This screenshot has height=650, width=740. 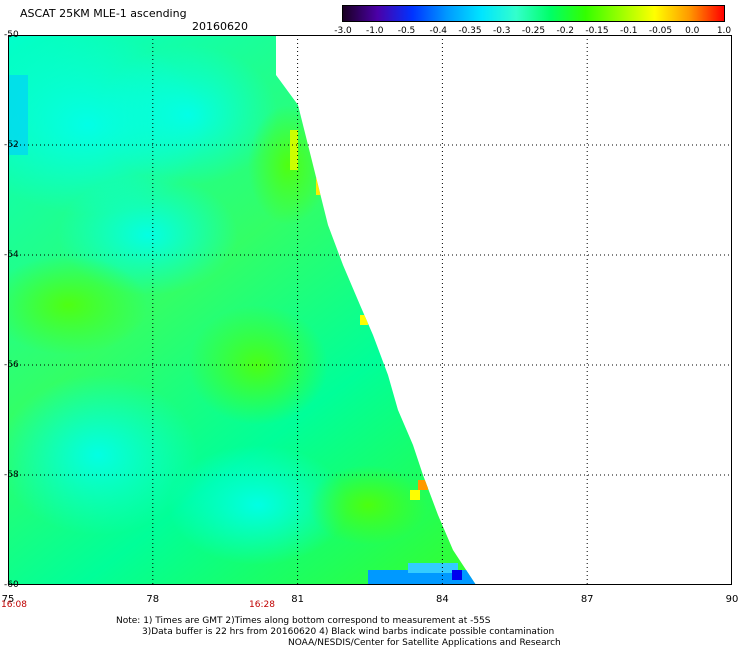 I want to click on color-bar-label: 0.0, so click(x=692, y=31).